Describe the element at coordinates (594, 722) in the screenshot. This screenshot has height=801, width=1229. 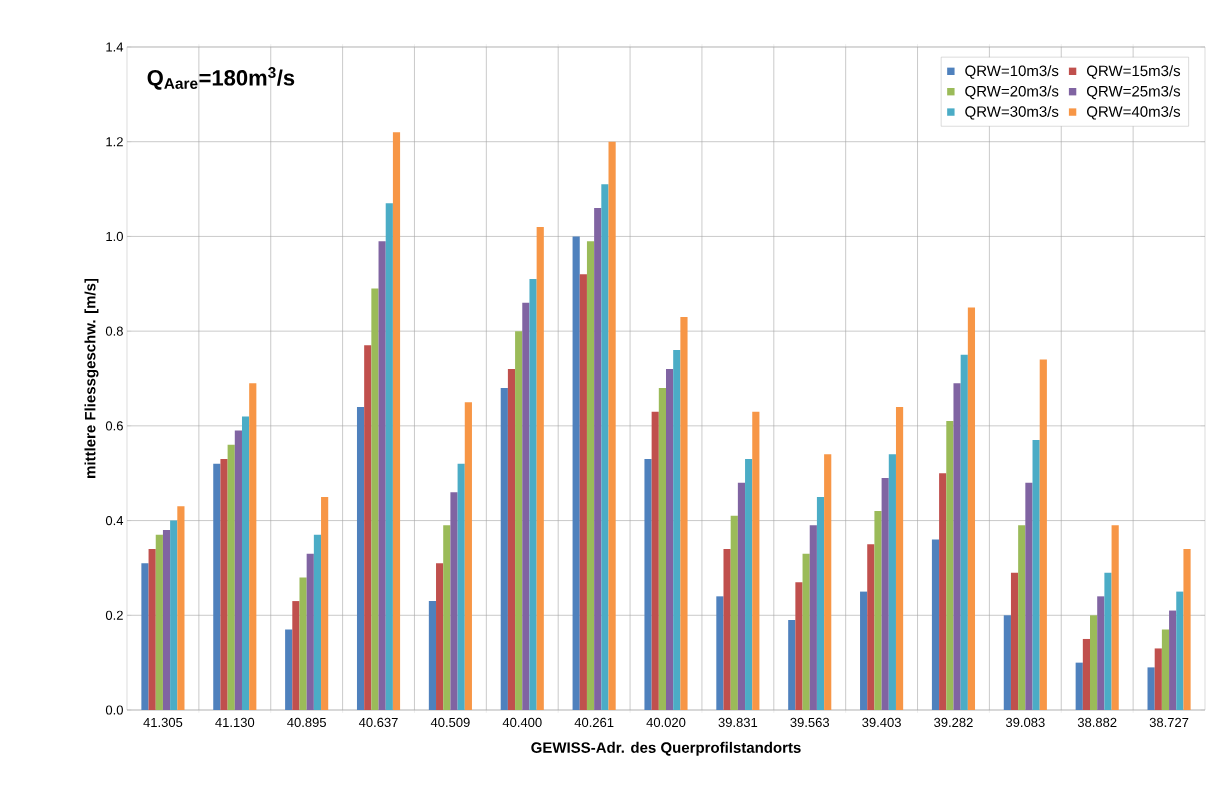
I see `x-tick-label: 40.261` at that location.